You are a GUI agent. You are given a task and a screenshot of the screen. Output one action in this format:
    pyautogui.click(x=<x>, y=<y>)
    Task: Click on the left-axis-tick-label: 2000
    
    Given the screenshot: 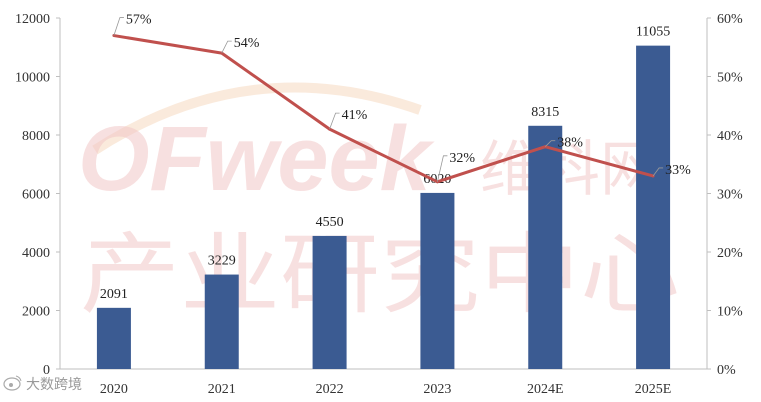 What is the action you would take?
    pyautogui.click(x=36, y=312)
    